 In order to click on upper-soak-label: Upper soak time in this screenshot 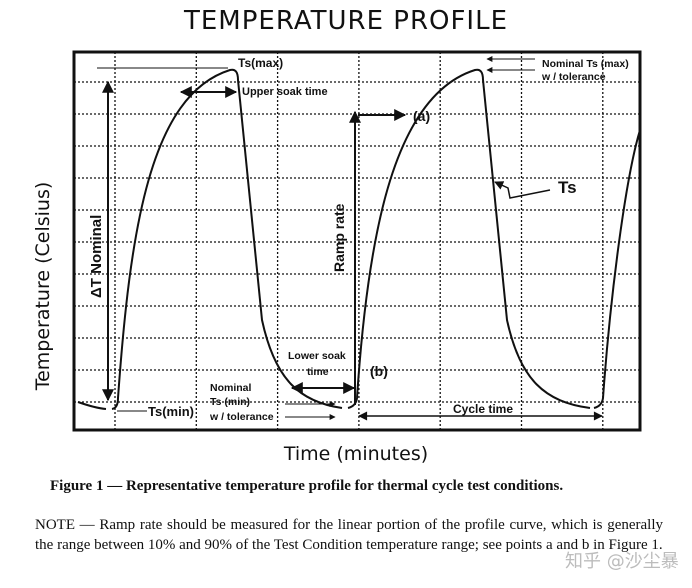, I will do `click(285, 92)`.